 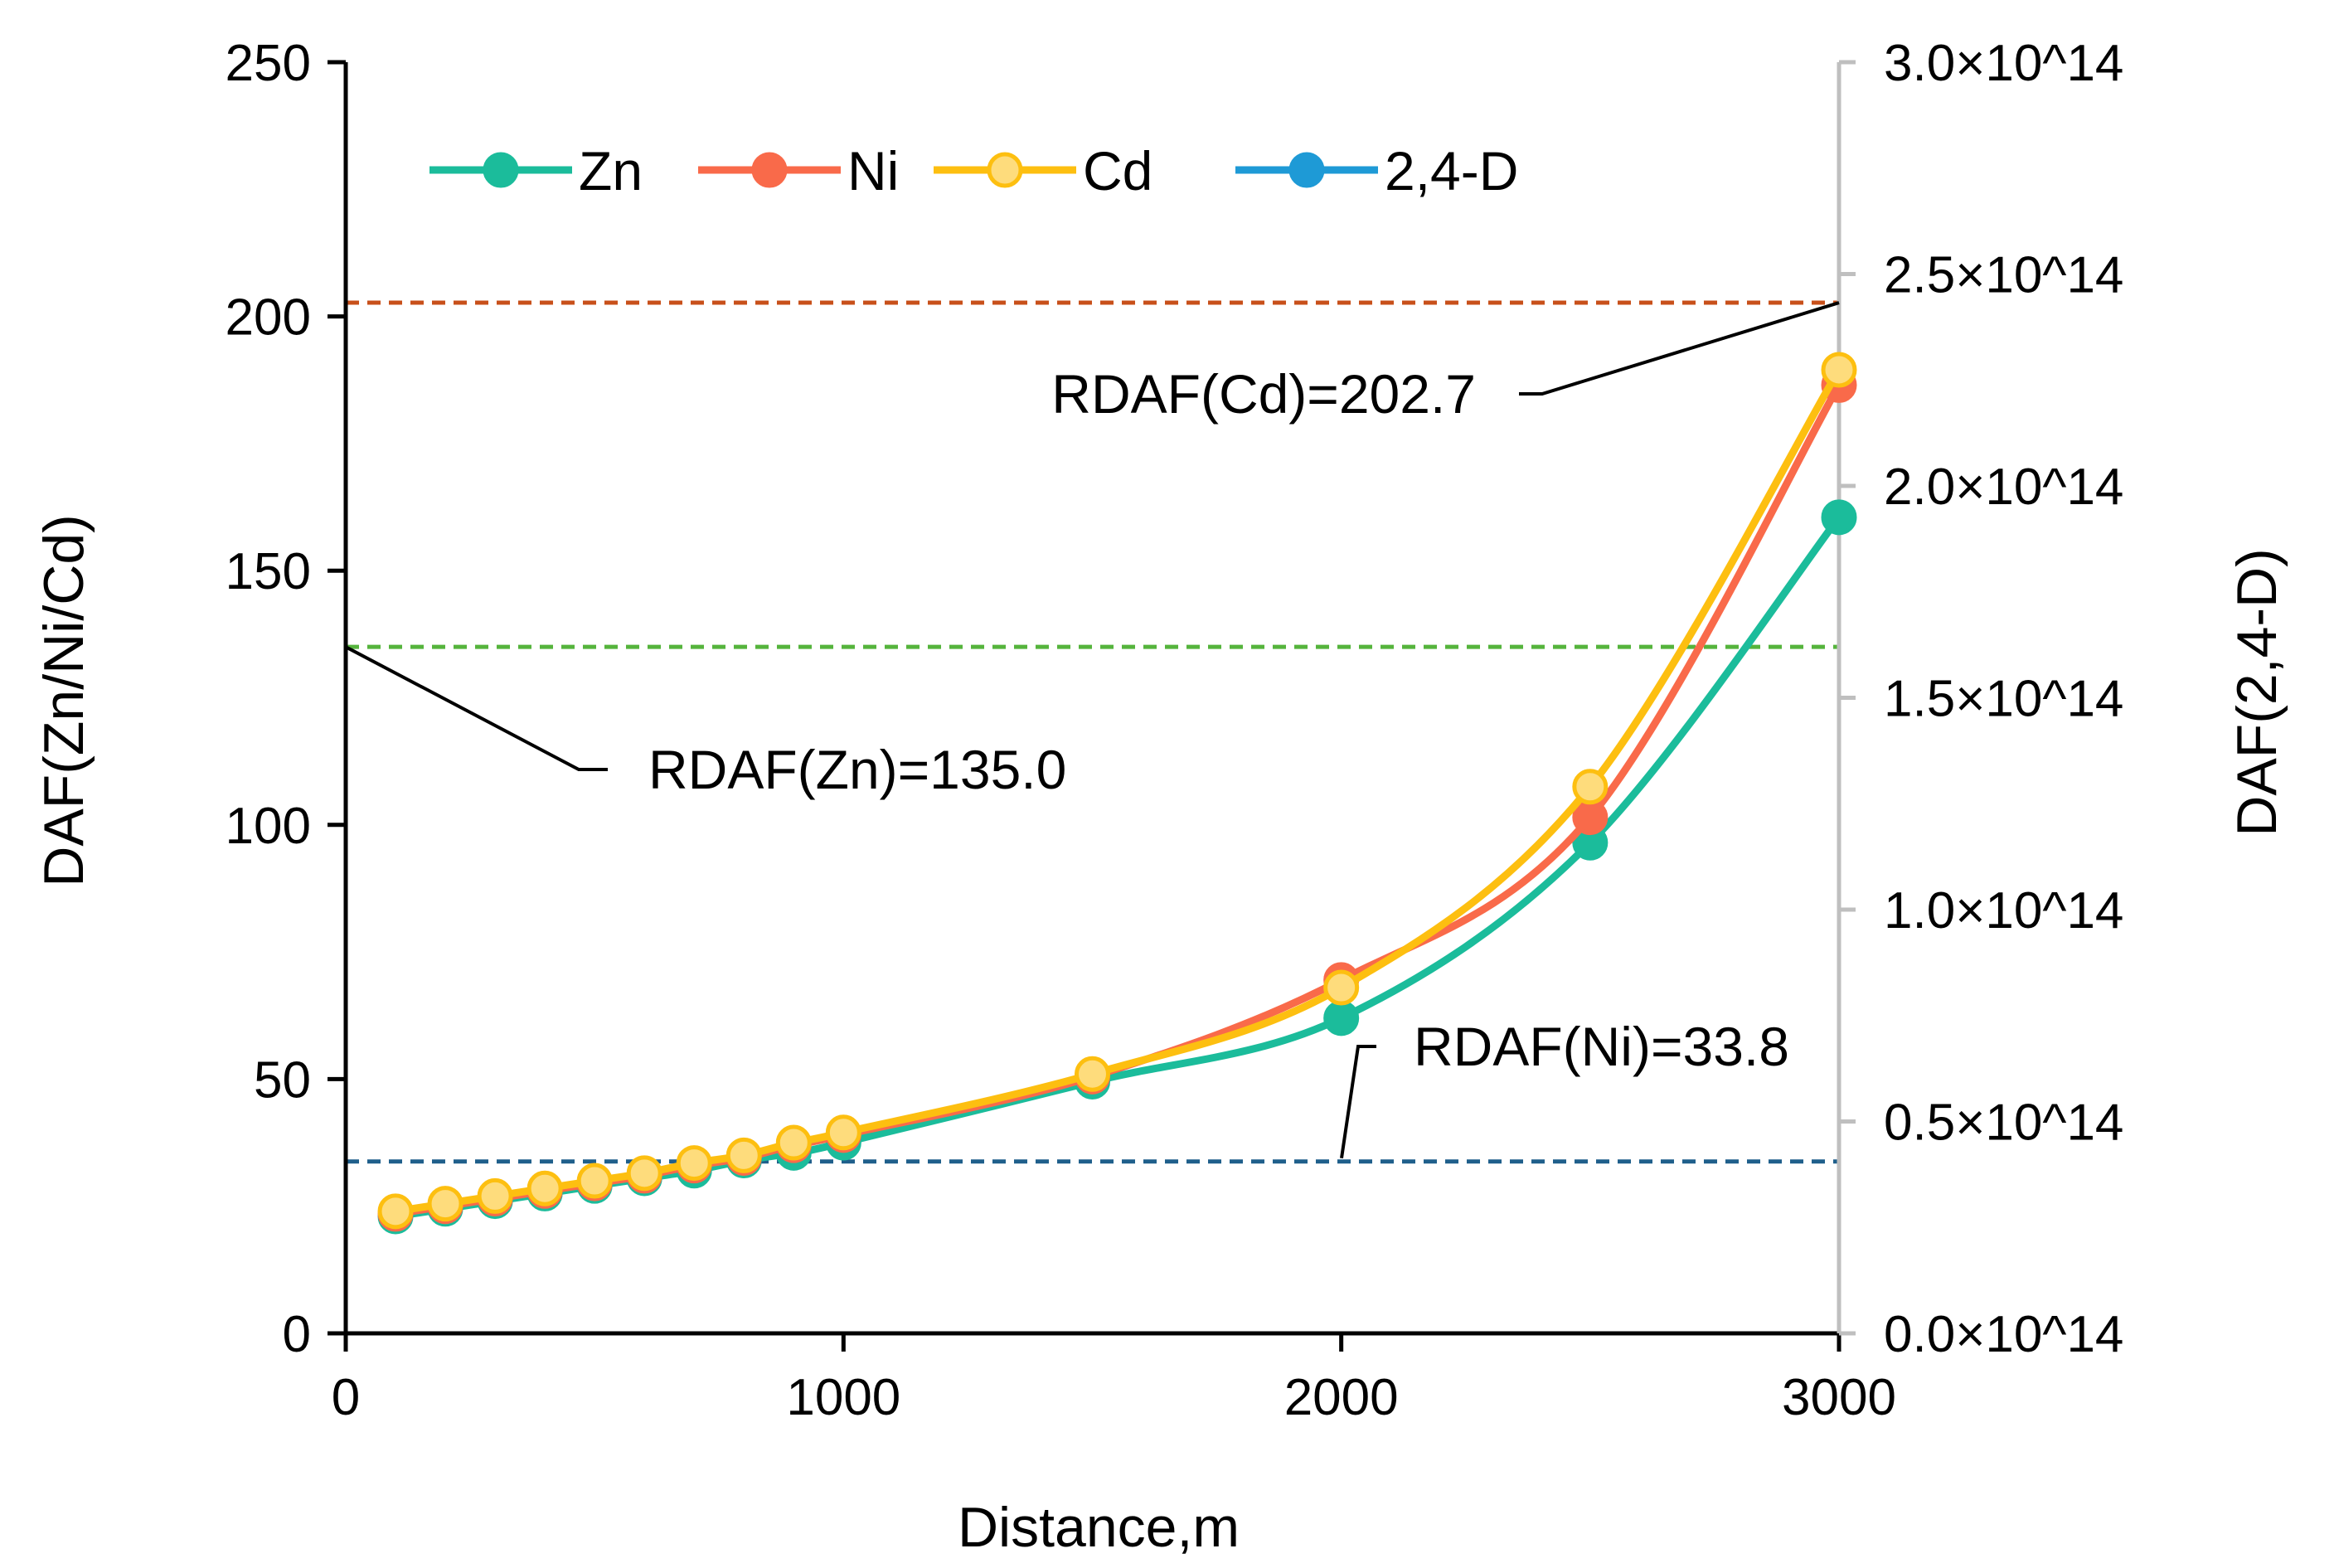 What do you see at coordinates (1451, 170) in the screenshot?
I see `legend-label: 2,4-D` at bounding box center [1451, 170].